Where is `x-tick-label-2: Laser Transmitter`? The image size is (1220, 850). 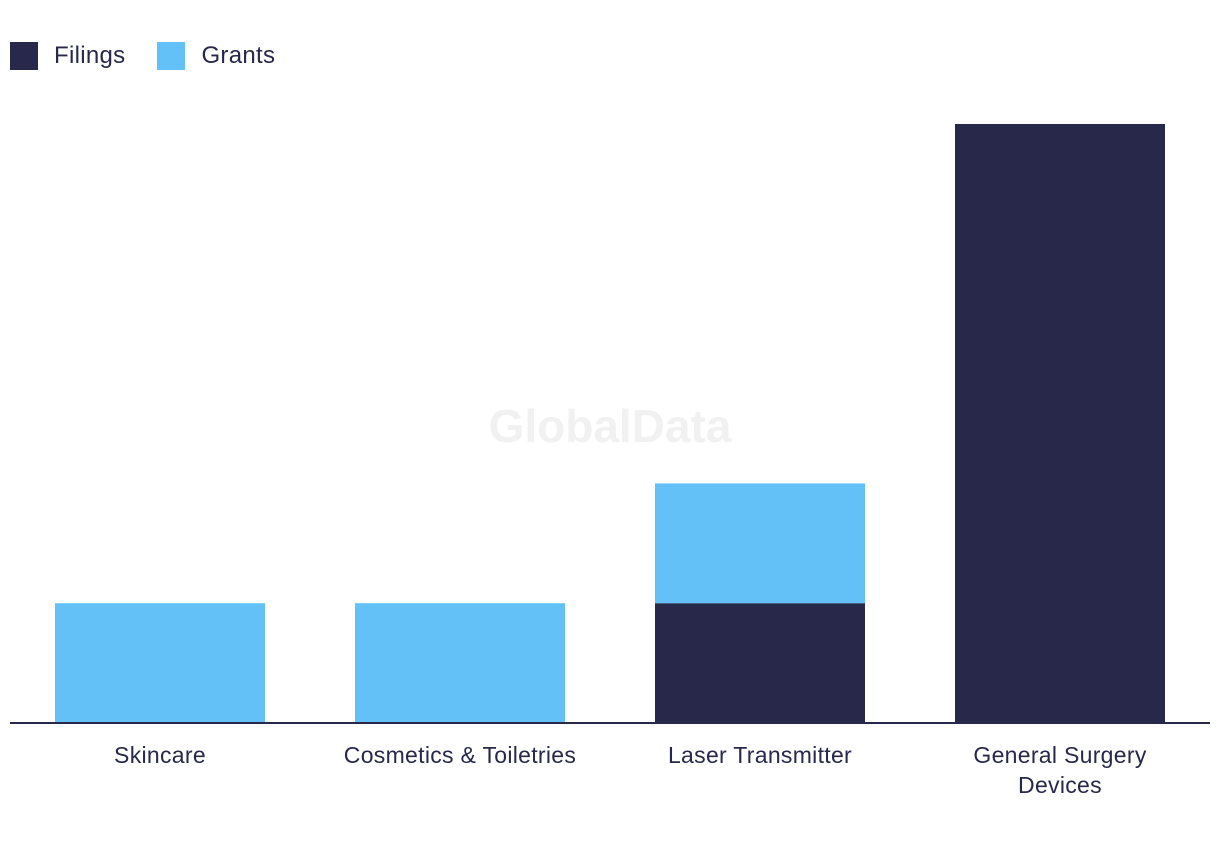 x-tick-label-2: Laser Transmitter is located at coordinates (760, 755).